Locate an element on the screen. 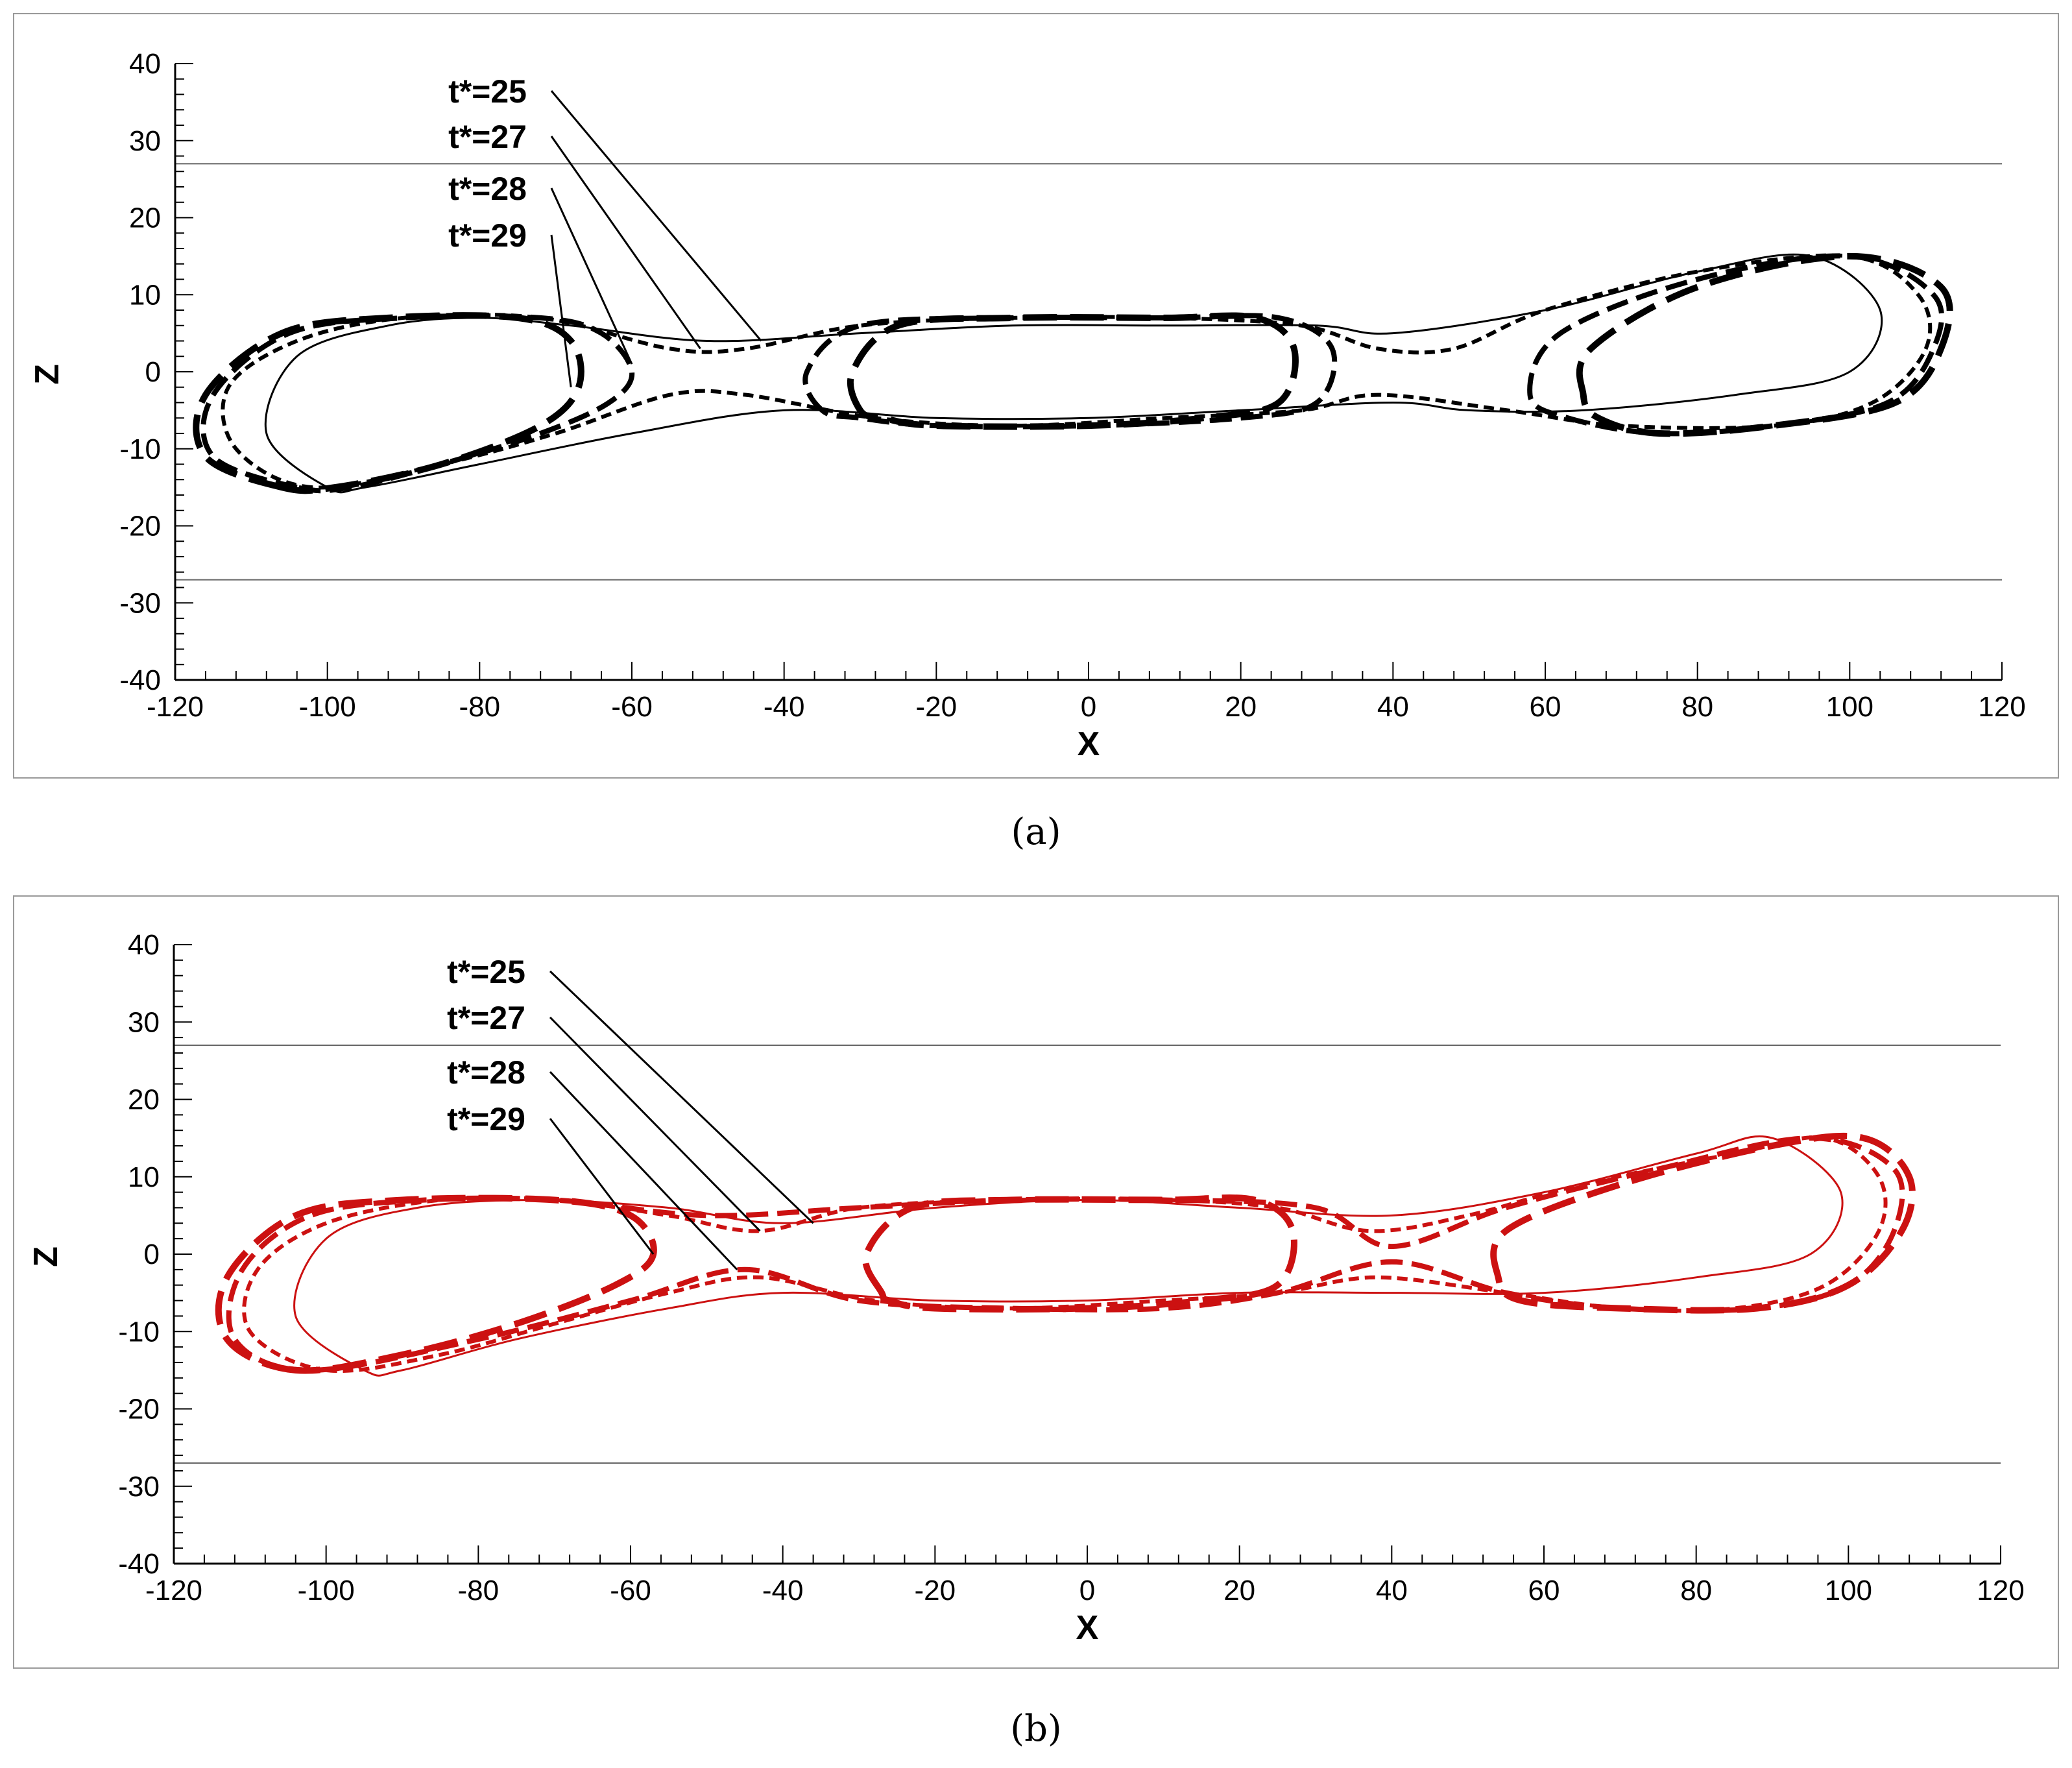  panel-b-x-tick-label: 120 is located at coordinates (2000, 1590).